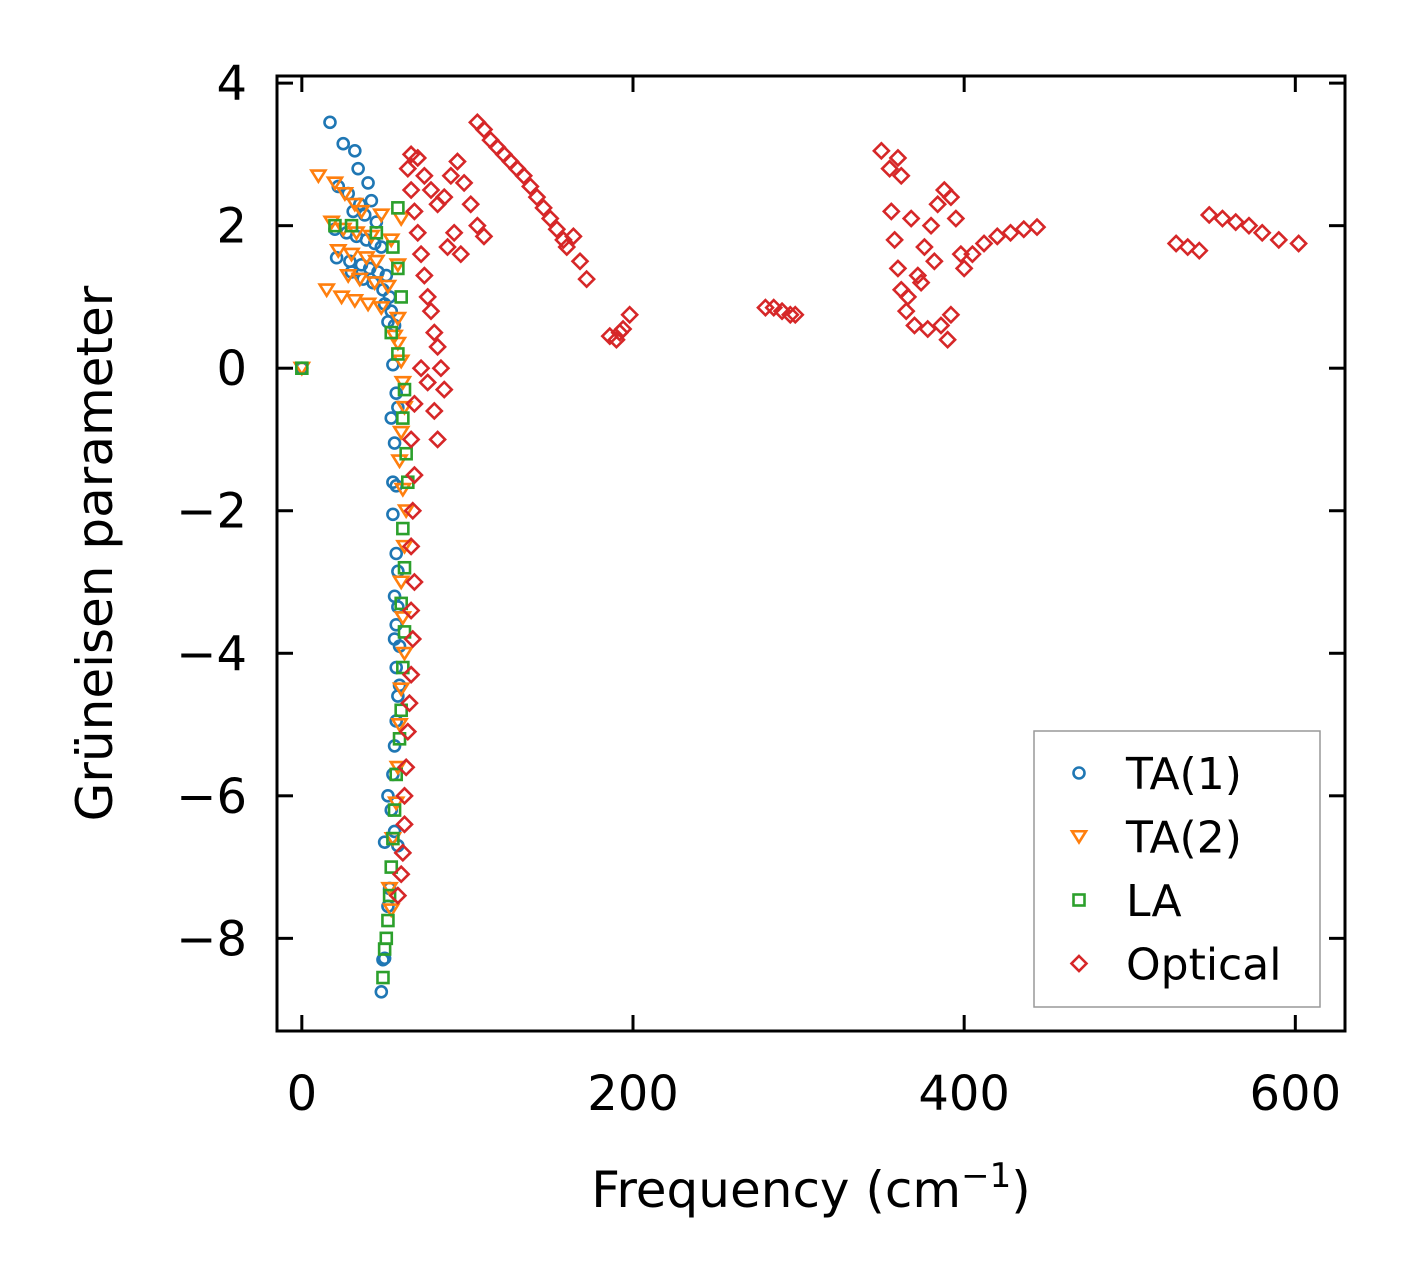 The width and height of the screenshot is (1410, 1281). Describe the element at coordinates (355, 593) in the screenshot. I see `series-la` at that location.